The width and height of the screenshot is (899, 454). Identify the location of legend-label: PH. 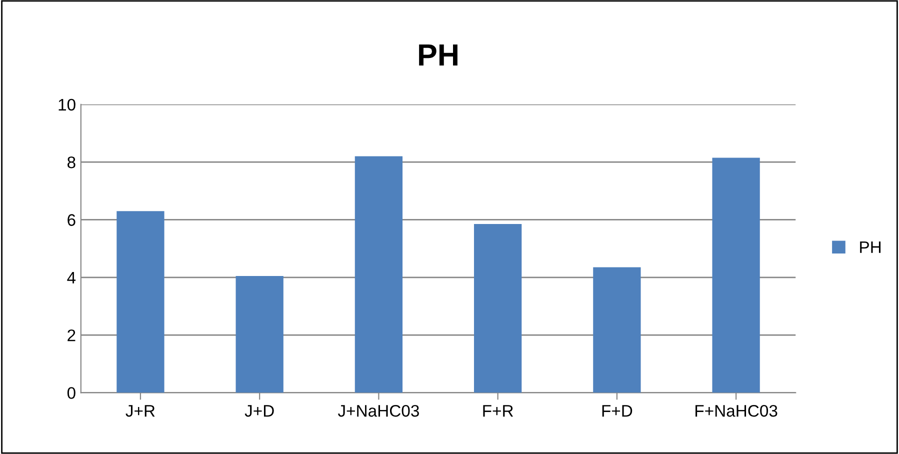
(870, 247).